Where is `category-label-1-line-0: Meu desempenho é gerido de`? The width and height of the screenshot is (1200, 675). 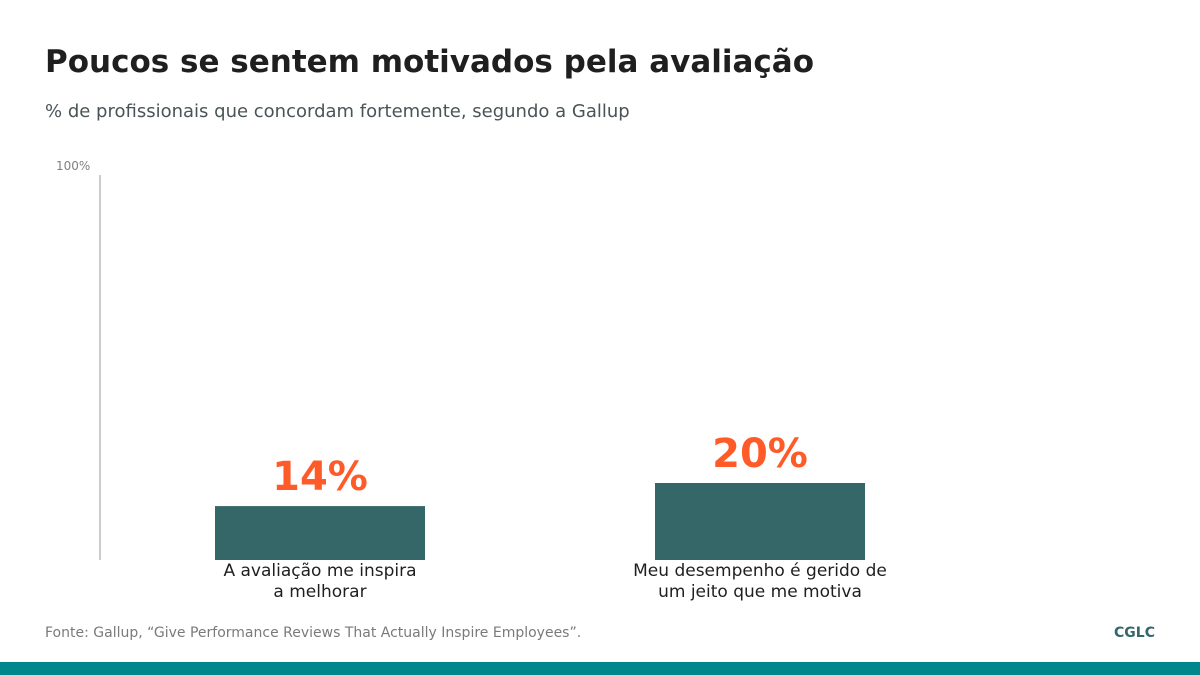 category-label-1-line-0: Meu desempenho é gerido de is located at coordinates (760, 571).